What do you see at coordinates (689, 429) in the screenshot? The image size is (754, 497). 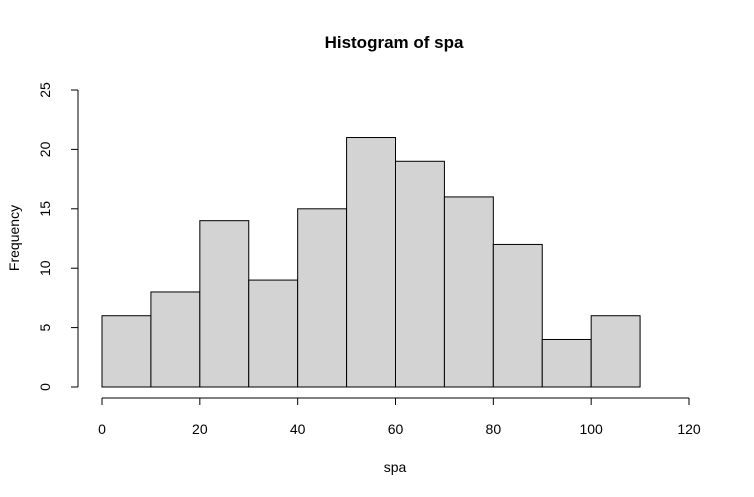 I see `x-tick-label: 120` at bounding box center [689, 429].